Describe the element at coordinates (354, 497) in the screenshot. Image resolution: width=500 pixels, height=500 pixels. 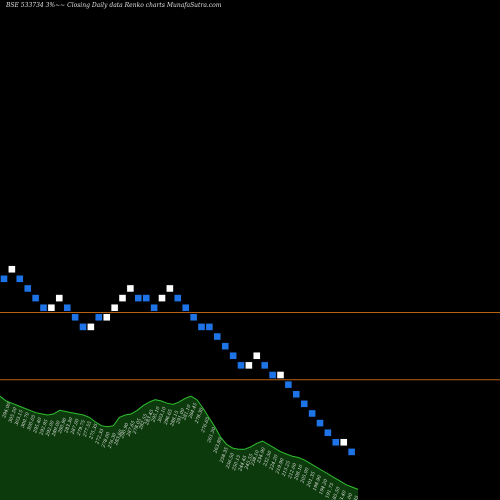
I see `volume-price-label: 178.85` at that location.